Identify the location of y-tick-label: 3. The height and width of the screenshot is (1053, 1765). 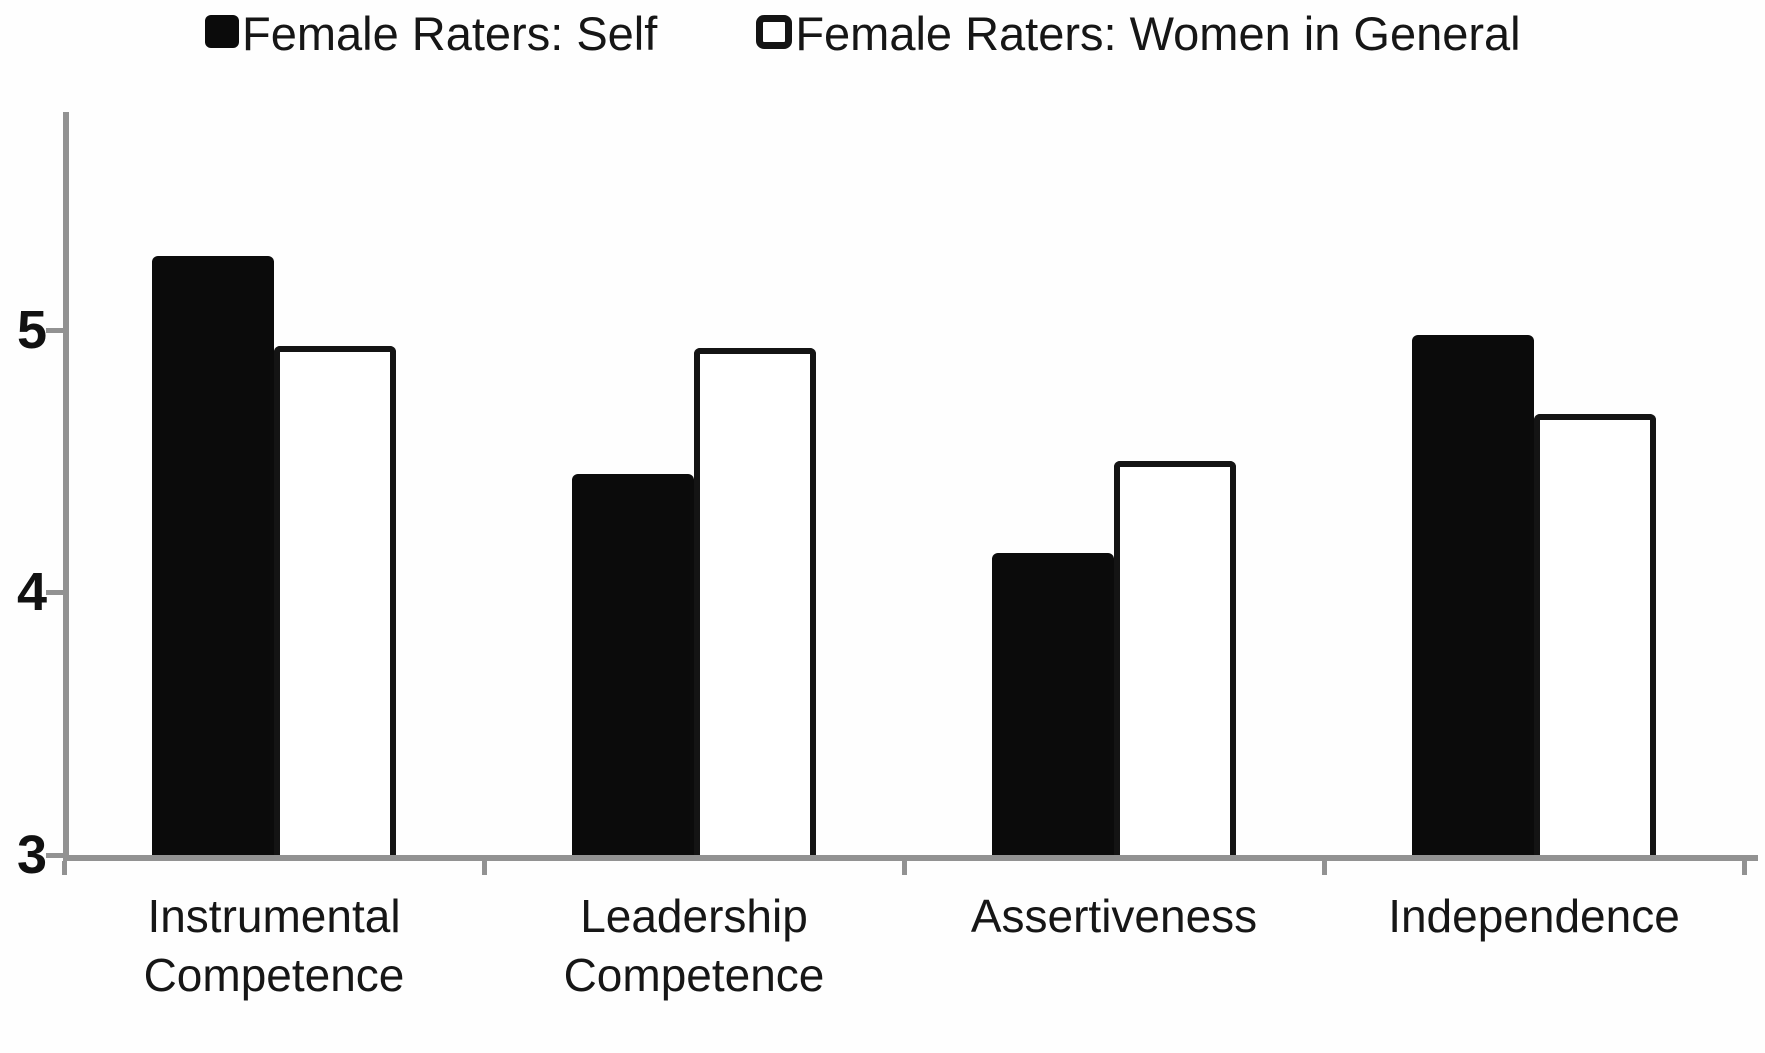
(31, 855).